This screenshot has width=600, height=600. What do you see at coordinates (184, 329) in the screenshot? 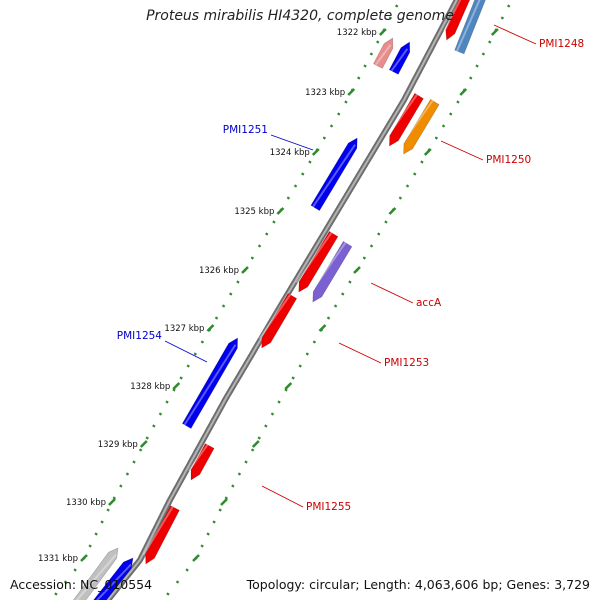
I see `tick-label: 1327 kbp` at bounding box center [184, 329].